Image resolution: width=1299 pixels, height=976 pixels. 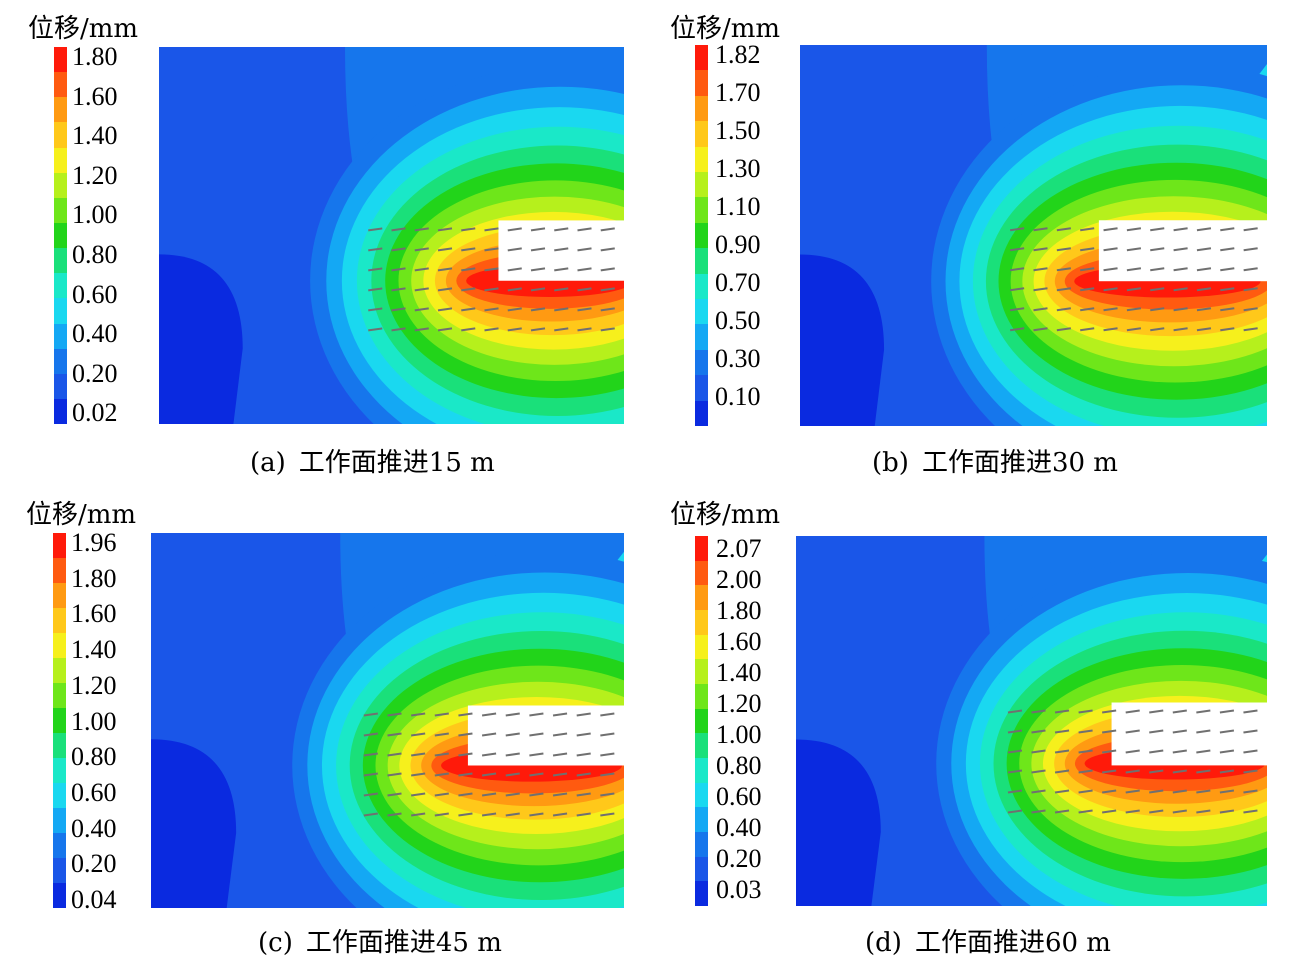 I want to click on panel-caption: (c) 工作面推进45 m, so click(x=380, y=940).